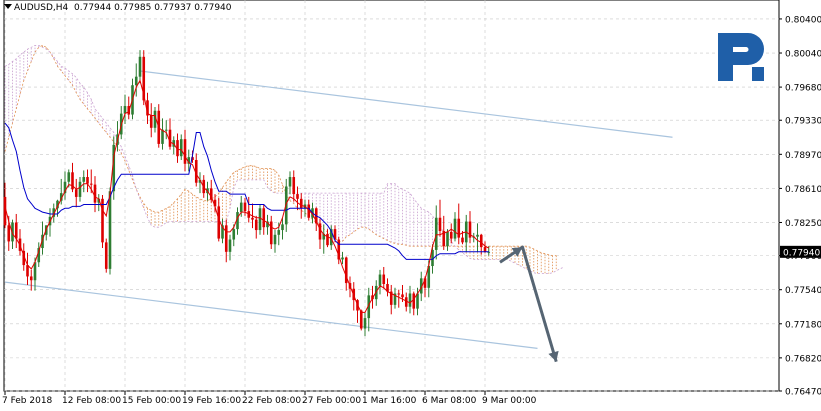 The image size is (821, 411). What do you see at coordinates (406, 104) in the screenshot?
I see `channel-upper-line` at bounding box center [406, 104].